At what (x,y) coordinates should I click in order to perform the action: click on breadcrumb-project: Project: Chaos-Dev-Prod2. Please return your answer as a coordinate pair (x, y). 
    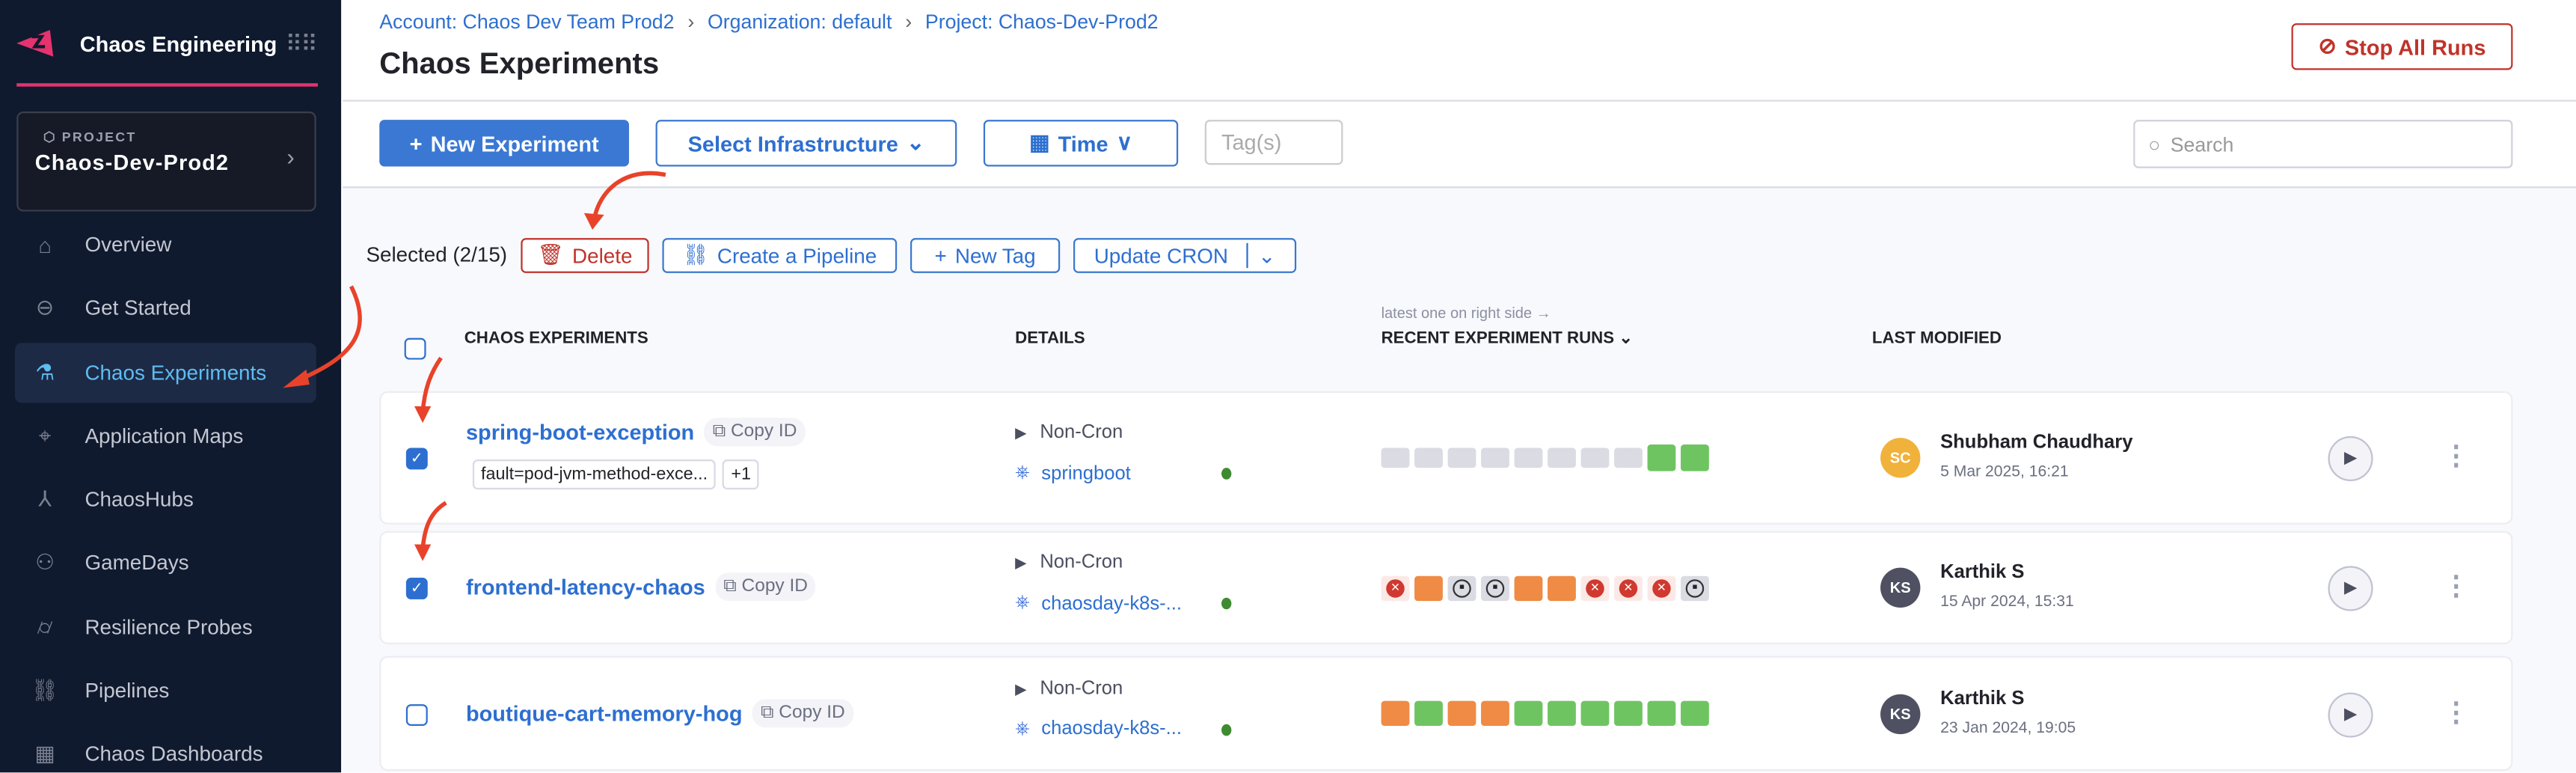
    Looking at the image, I should click on (1041, 22).